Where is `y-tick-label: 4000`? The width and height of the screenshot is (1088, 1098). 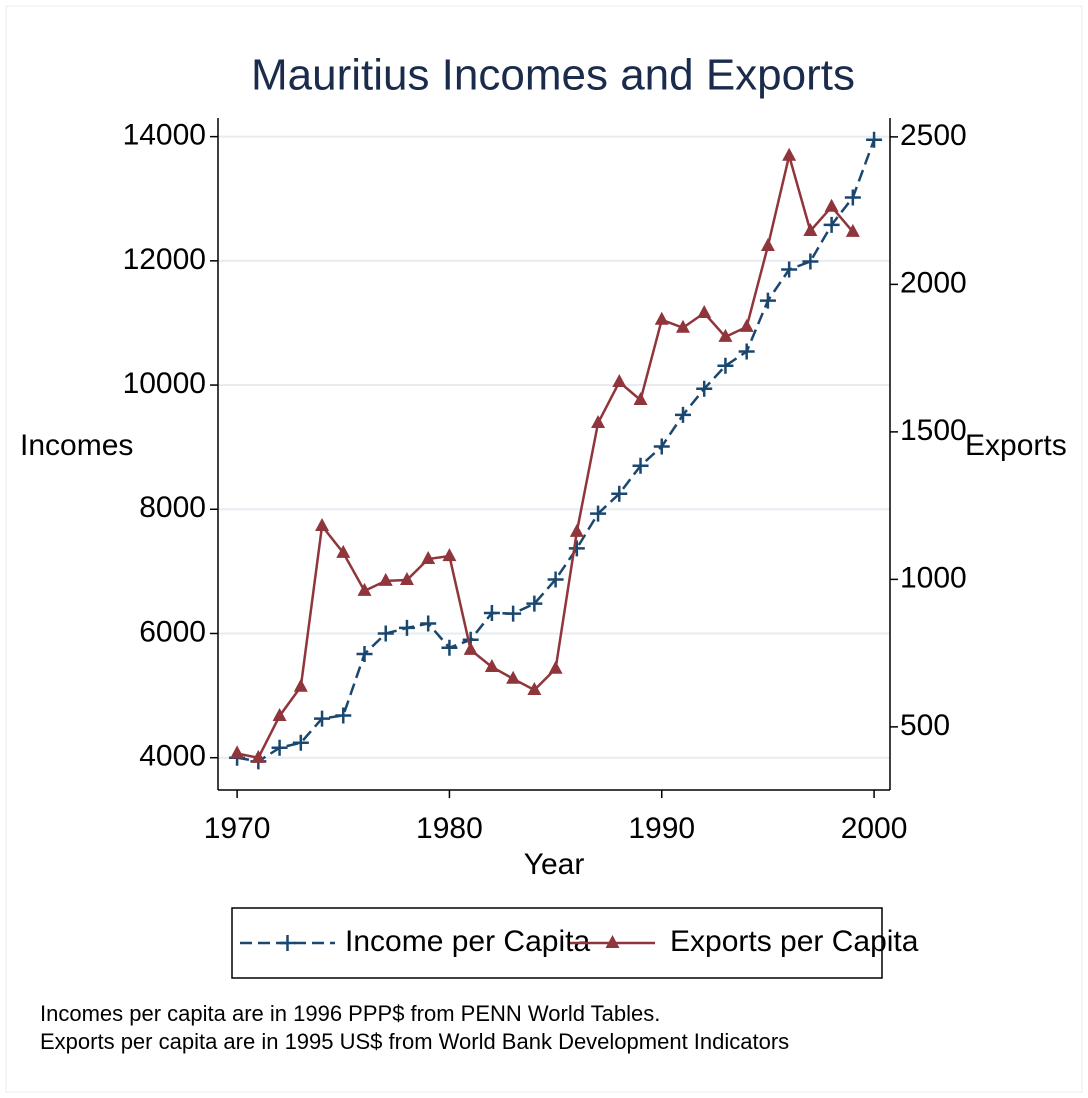
y-tick-label: 4000 is located at coordinates (172, 756).